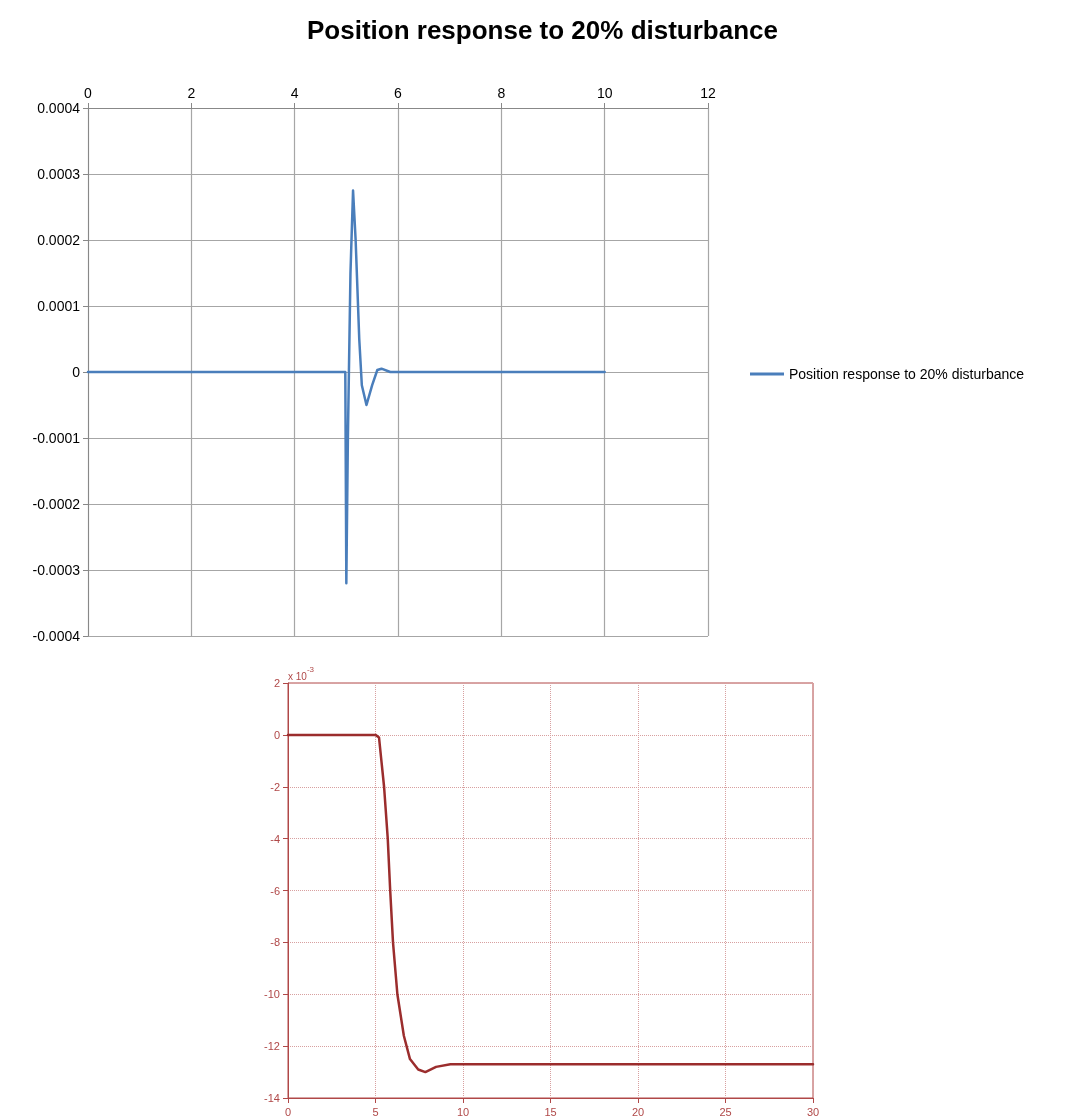 The image size is (1085, 1117). I want to click on x-tick-label: 4, so click(294, 93).